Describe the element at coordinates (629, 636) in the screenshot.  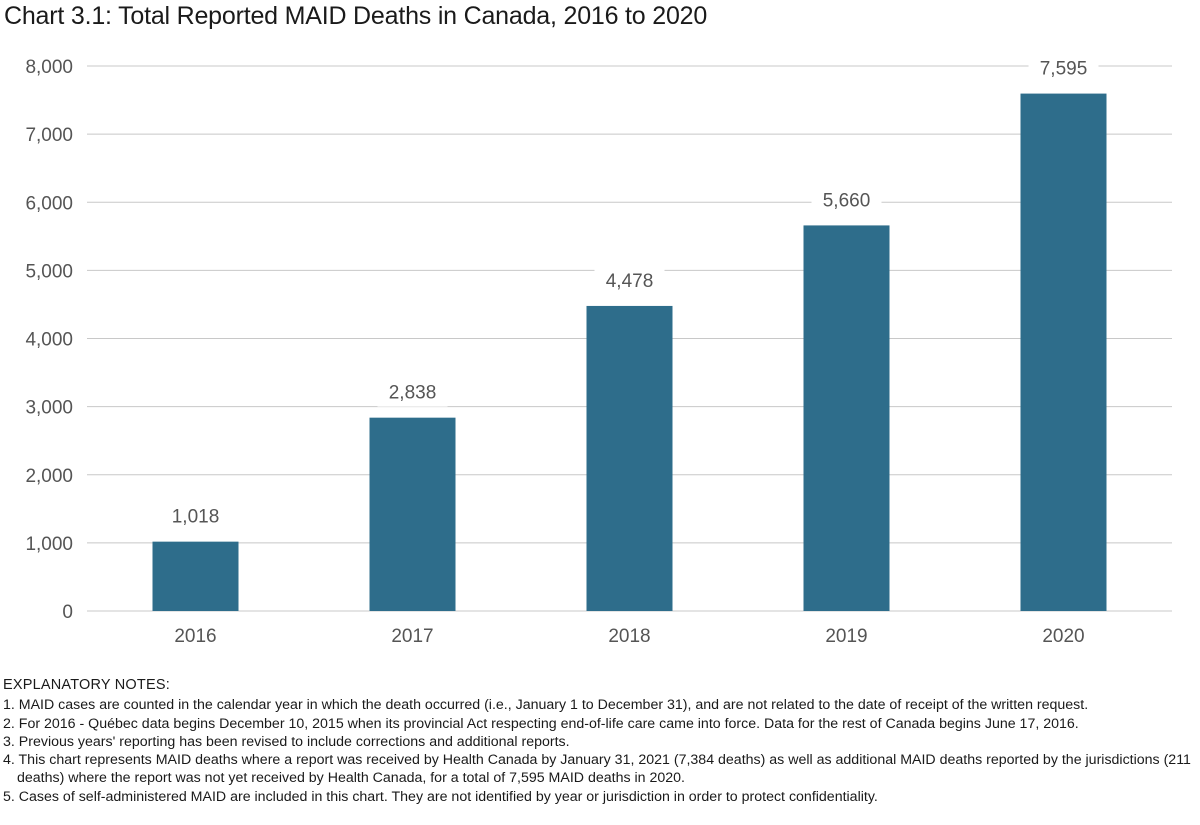
I see `x-tick-label: 2018` at that location.